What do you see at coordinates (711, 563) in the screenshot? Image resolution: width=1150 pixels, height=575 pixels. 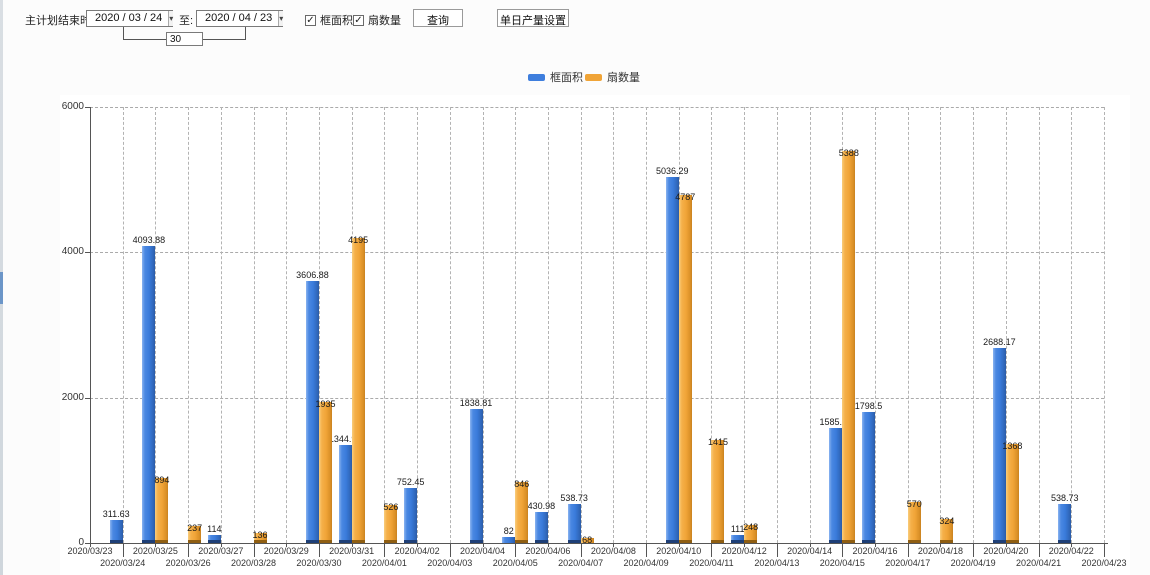 I see `x-axis-label: 2020/04/11` at bounding box center [711, 563].